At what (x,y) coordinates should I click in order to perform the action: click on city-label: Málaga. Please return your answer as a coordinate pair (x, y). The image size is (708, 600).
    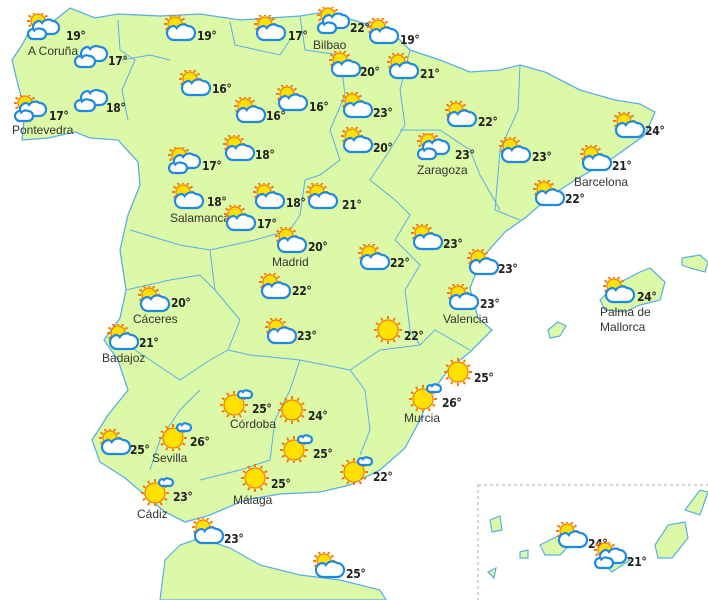
    Looking at the image, I should click on (253, 500).